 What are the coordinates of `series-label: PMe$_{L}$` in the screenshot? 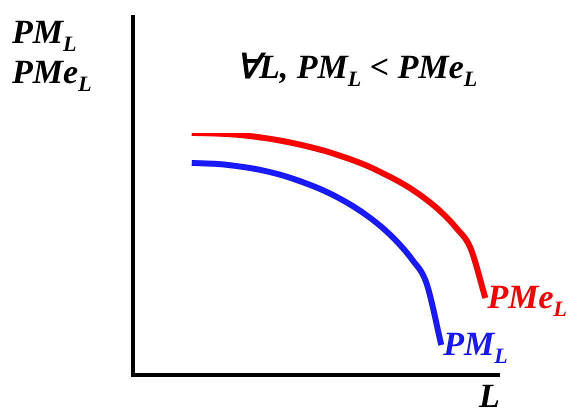 It's located at (527, 300).